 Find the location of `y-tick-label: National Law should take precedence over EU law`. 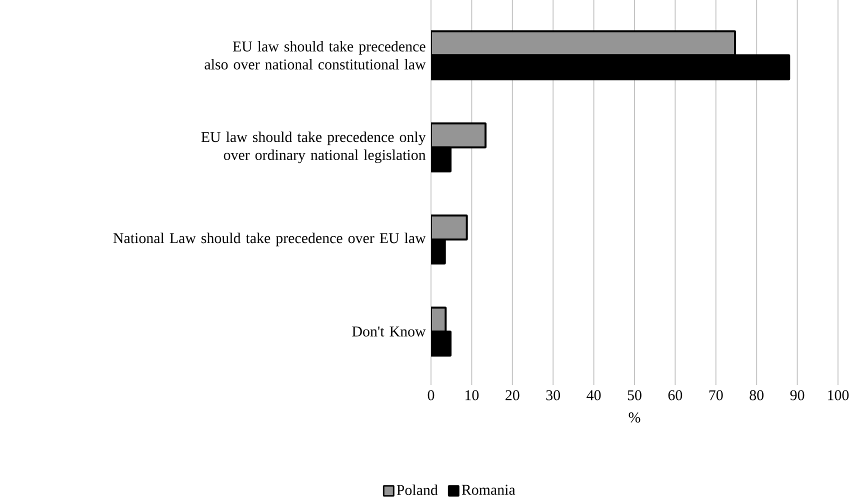

y-tick-label: National Law should take precedence over EU law is located at coordinates (269, 239).